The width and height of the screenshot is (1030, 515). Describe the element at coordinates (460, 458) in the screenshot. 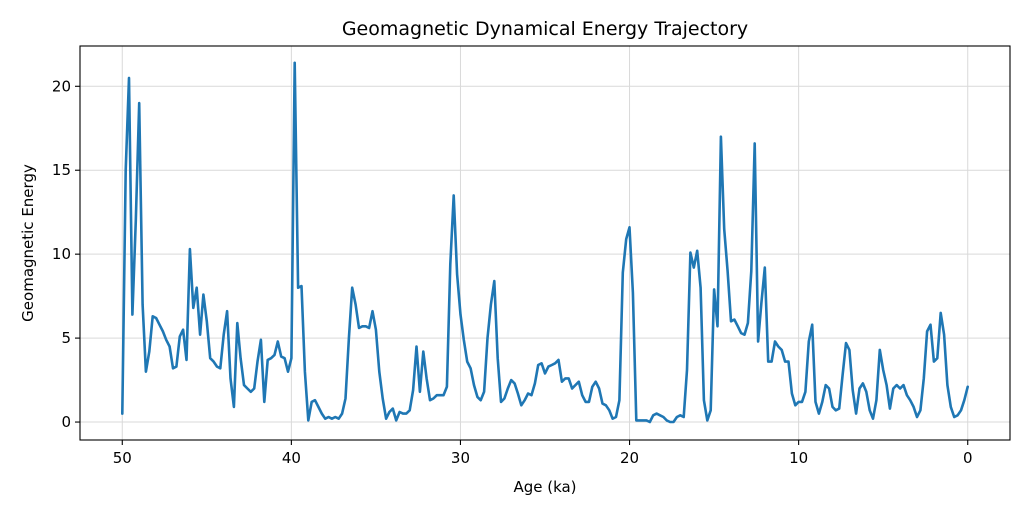

I see `x-tick-label: 30` at that location.